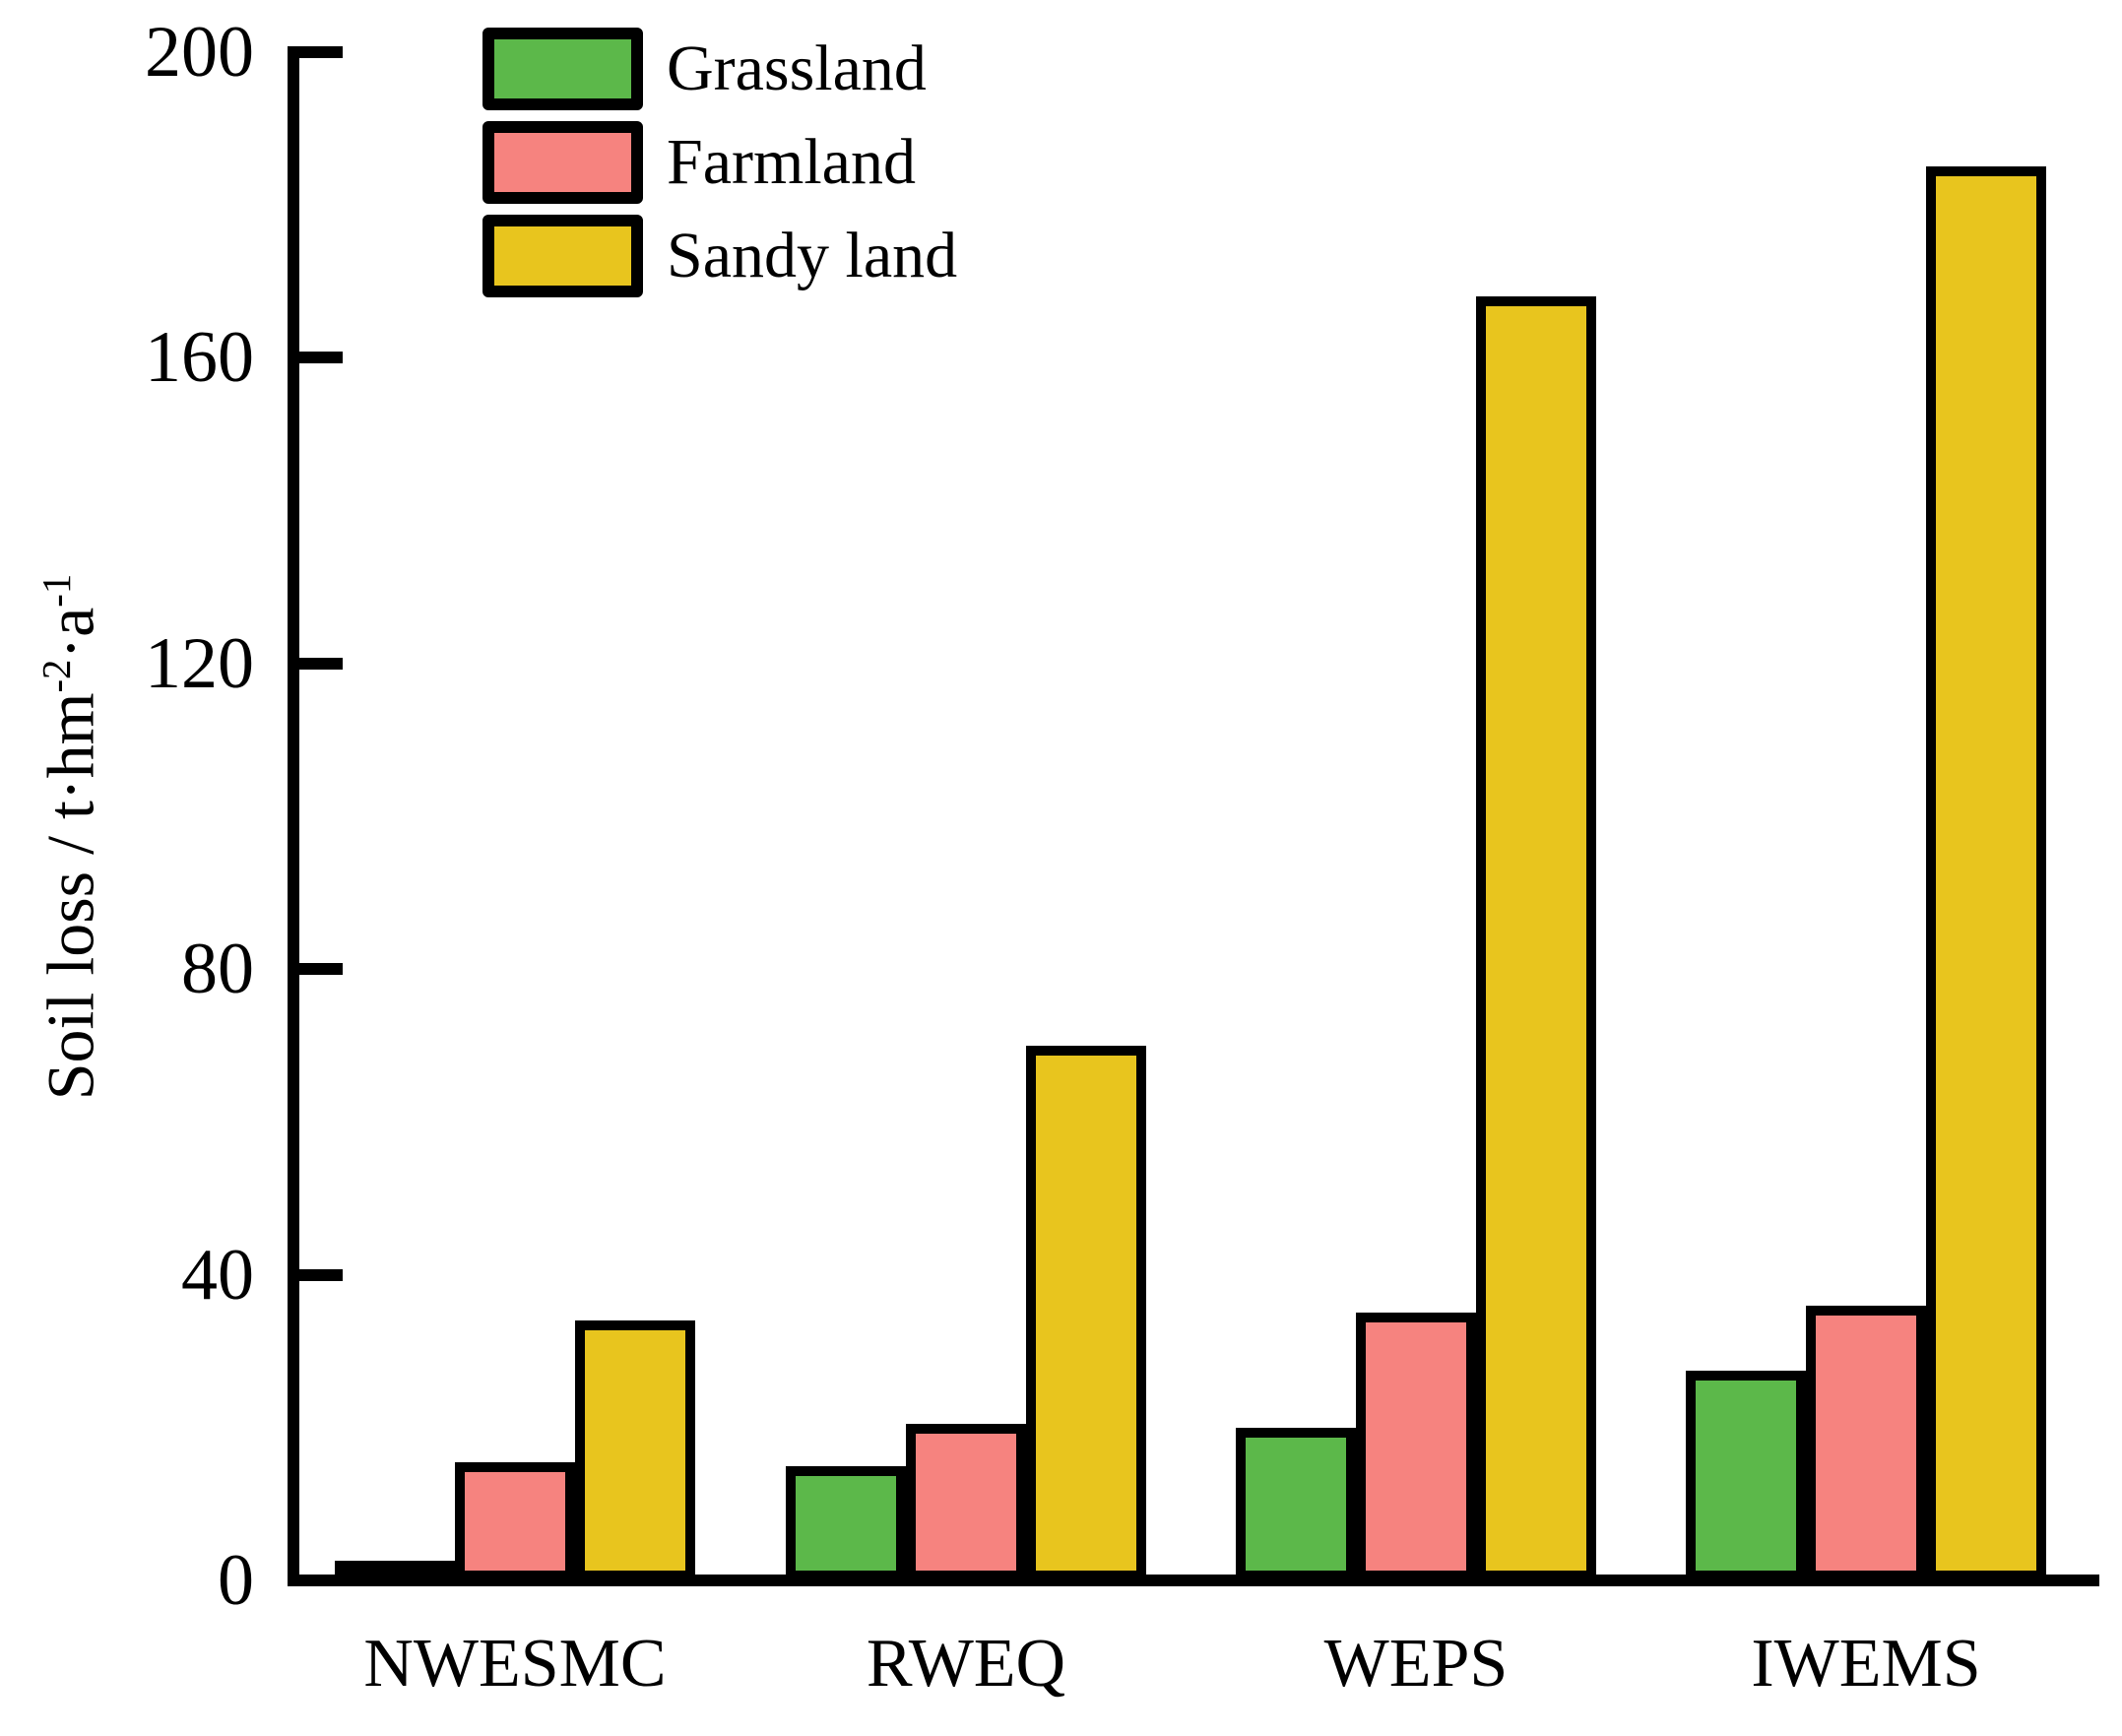  Describe the element at coordinates (70, 896) in the screenshot. I see `y-axis-title-base1: Soil loss / t·hm` at that location.